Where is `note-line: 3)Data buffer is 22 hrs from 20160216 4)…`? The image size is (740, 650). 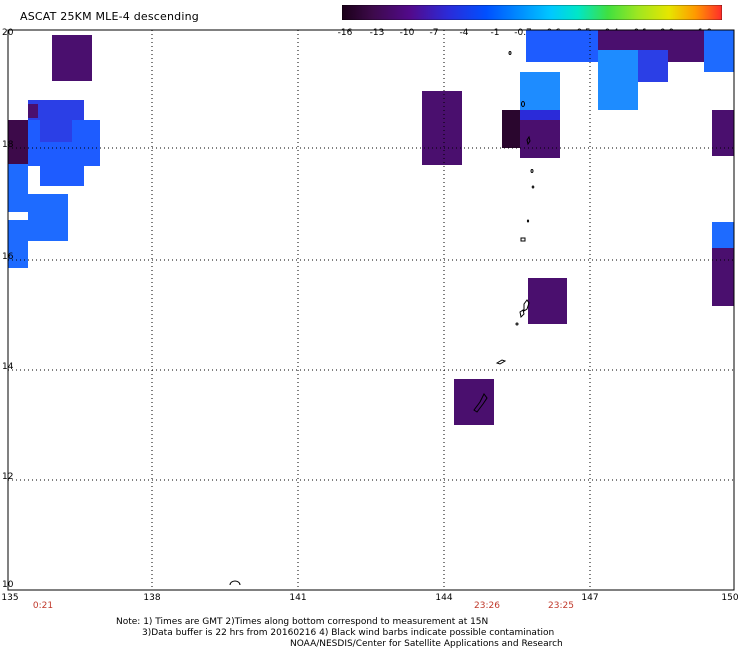 note-line: 3)Data buffer is 22 hrs from 20160216 4)… is located at coordinates (348, 633).